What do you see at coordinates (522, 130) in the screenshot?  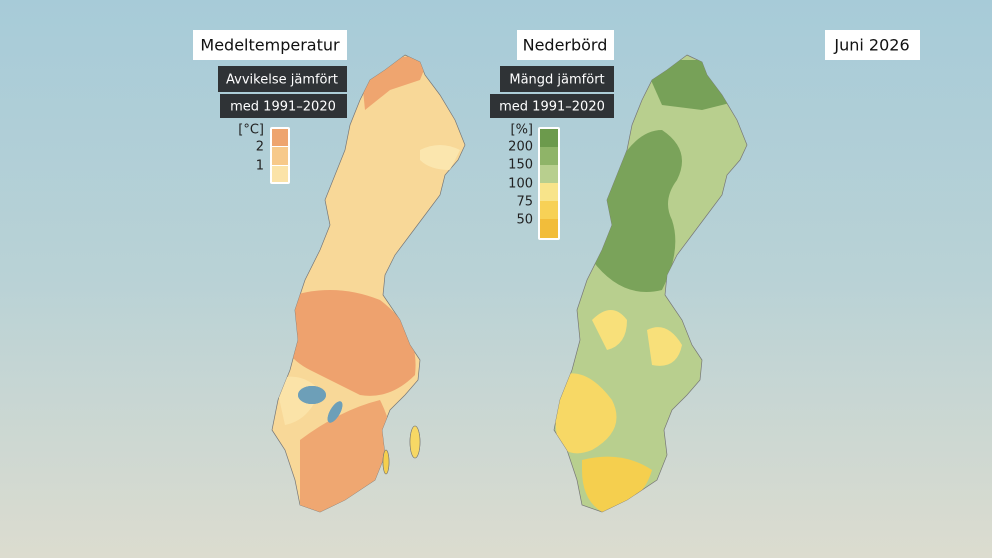 I see `legend-unit: [%]` at bounding box center [522, 130].